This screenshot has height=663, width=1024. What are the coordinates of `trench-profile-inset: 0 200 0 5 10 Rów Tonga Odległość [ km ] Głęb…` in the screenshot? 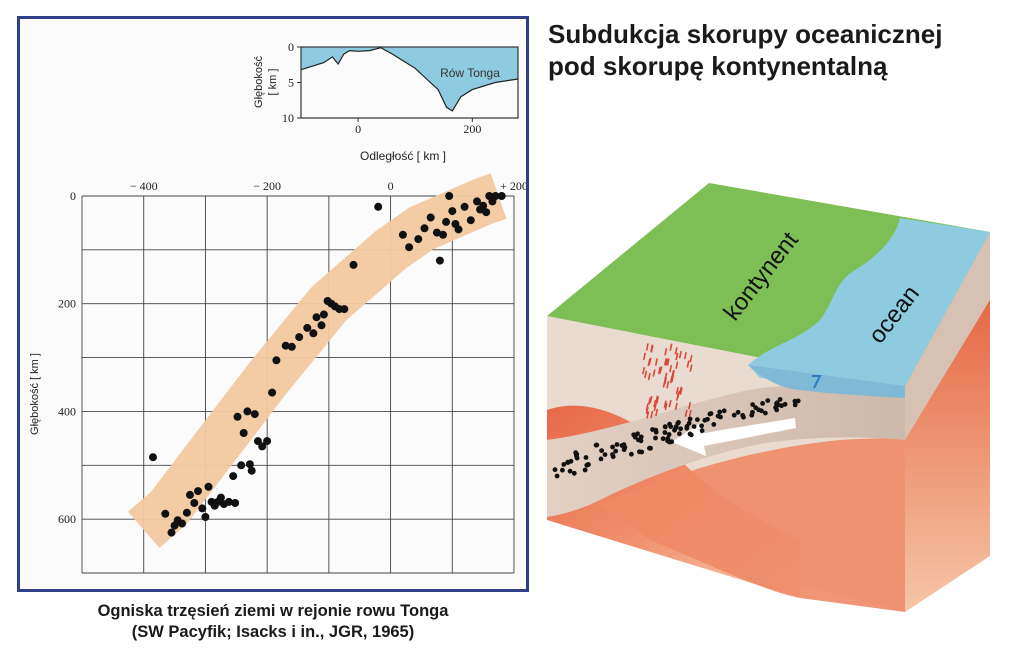 It's located at (386, 101).